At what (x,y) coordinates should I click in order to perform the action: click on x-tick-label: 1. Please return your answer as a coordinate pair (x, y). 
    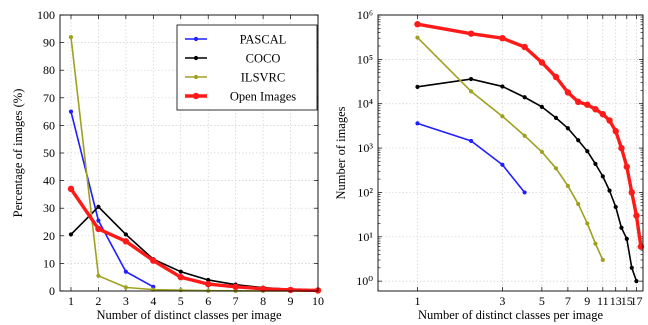
    Looking at the image, I should click on (417, 301).